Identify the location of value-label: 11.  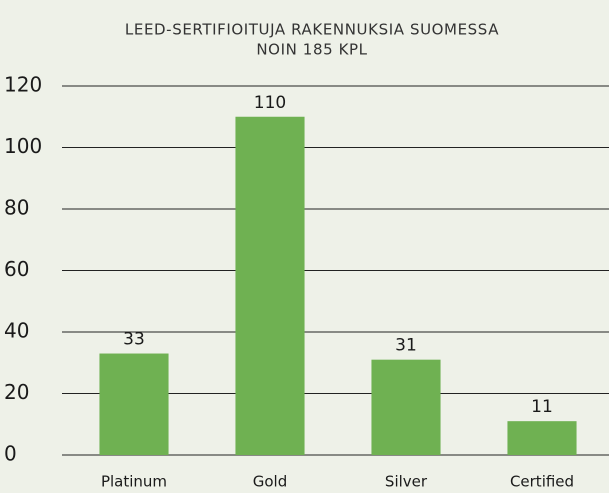
(542, 407).